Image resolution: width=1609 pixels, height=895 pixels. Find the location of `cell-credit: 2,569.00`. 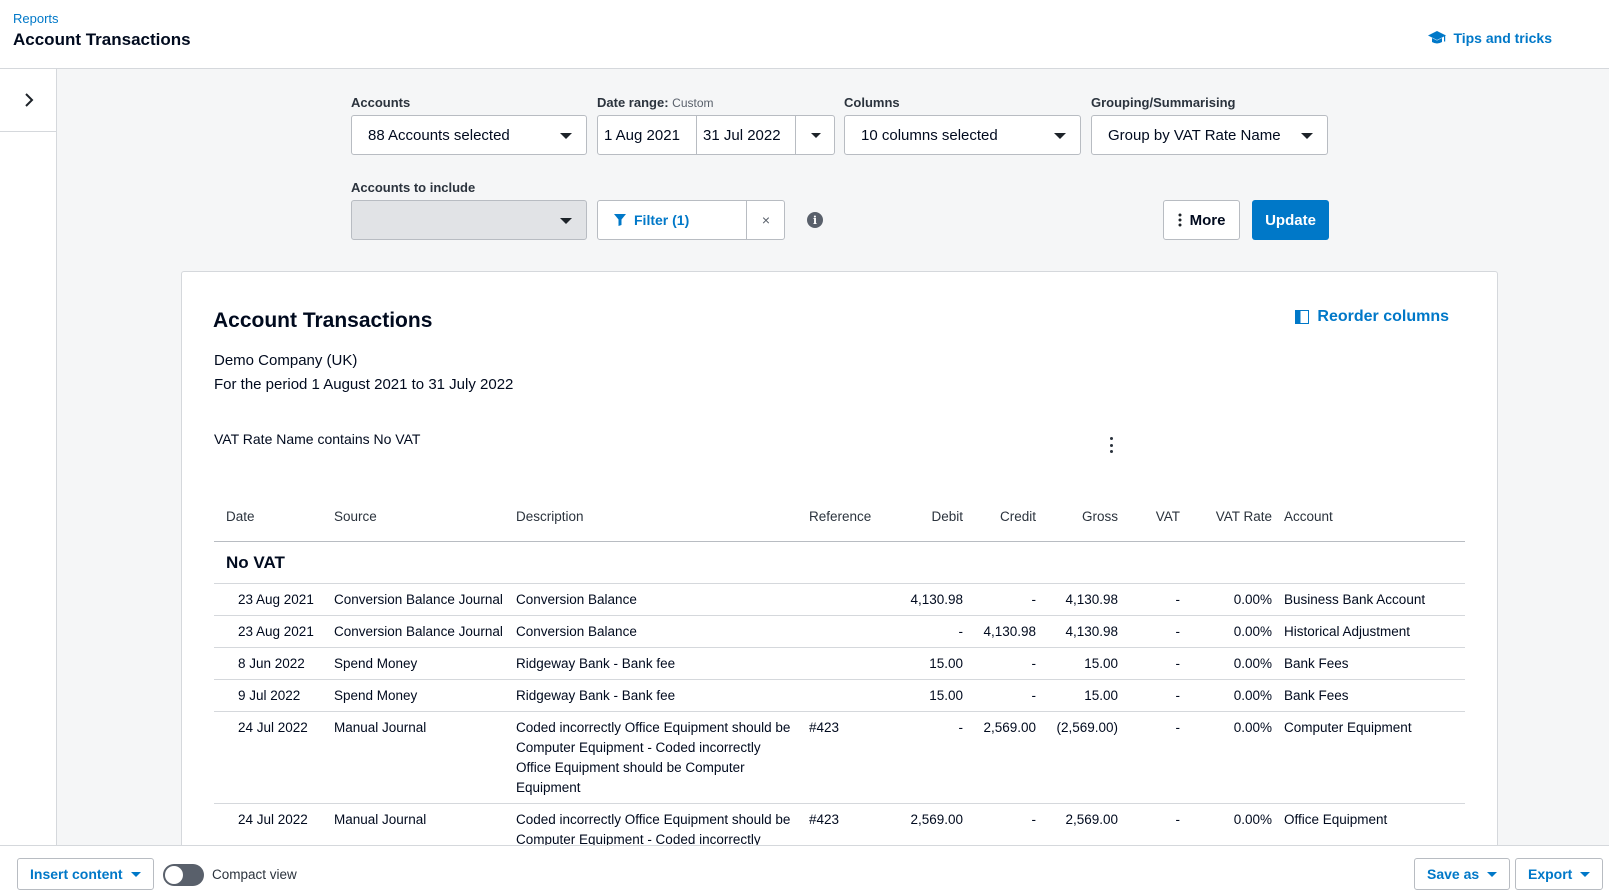

cell-credit: 2,569.00 is located at coordinates (1005, 757).